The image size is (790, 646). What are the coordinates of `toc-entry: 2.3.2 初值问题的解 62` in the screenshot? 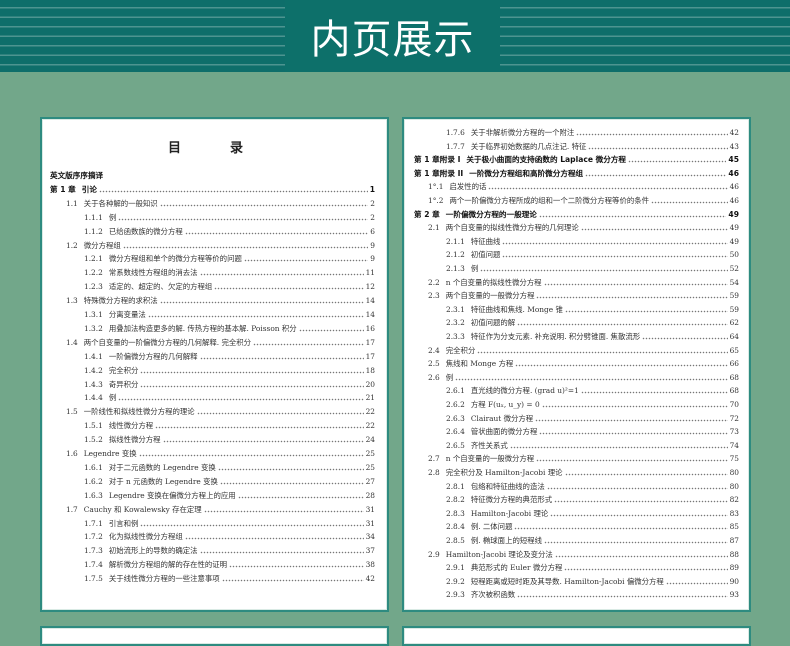 It's located at (592, 323).